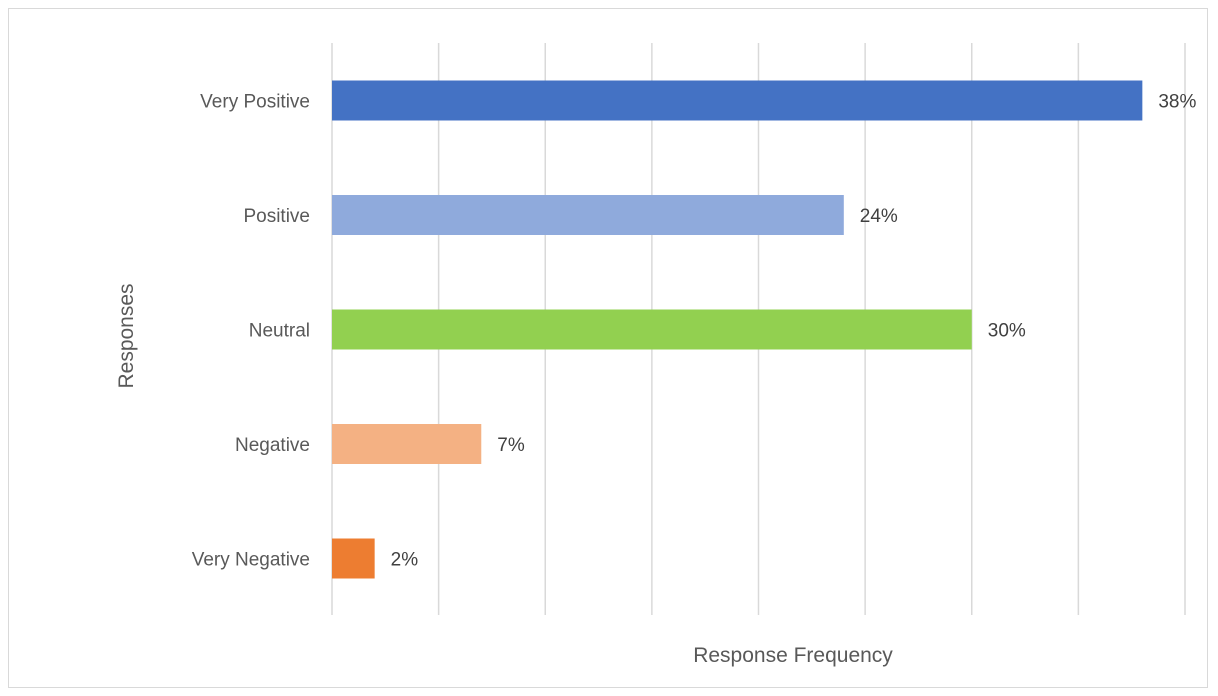  I want to click on data-label: 38%, so click(1177, 102).